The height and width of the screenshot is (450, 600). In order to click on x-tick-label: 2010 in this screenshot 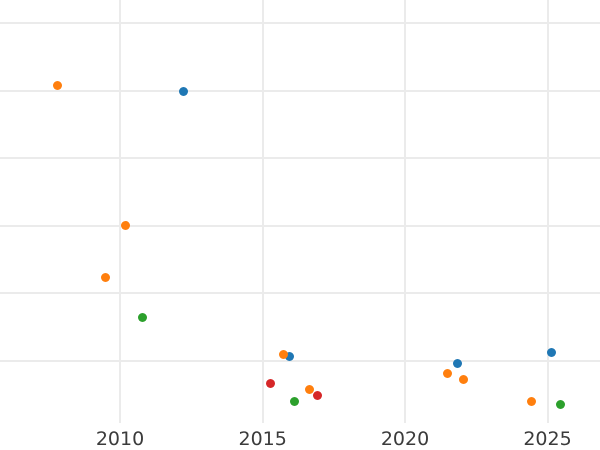, I will do `click(120, 439)`.